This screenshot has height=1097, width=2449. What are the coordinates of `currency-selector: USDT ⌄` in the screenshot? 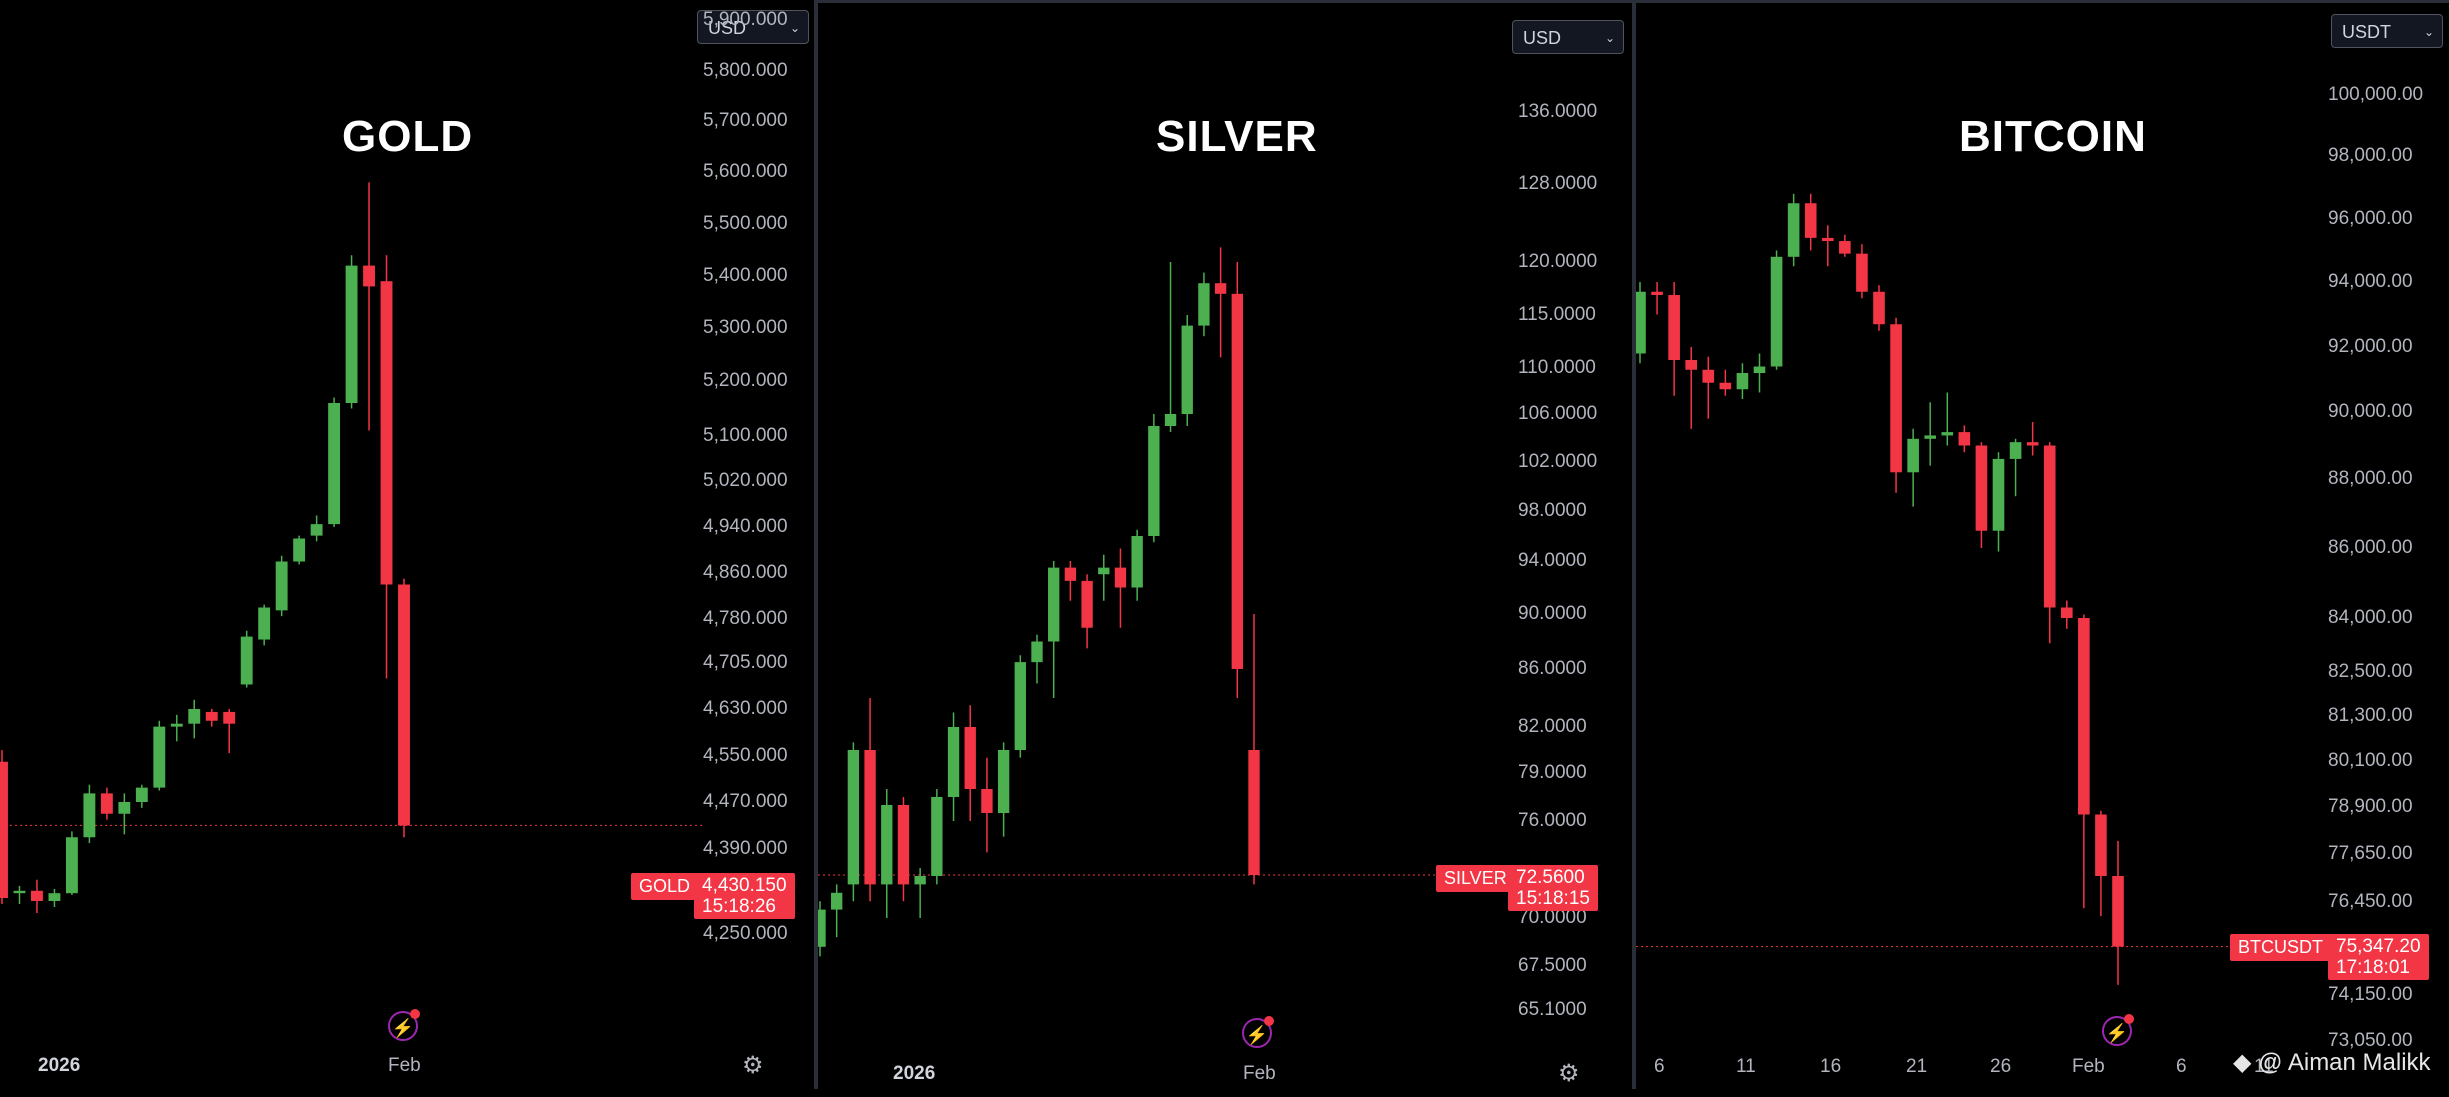 It's located at (2387, 31).